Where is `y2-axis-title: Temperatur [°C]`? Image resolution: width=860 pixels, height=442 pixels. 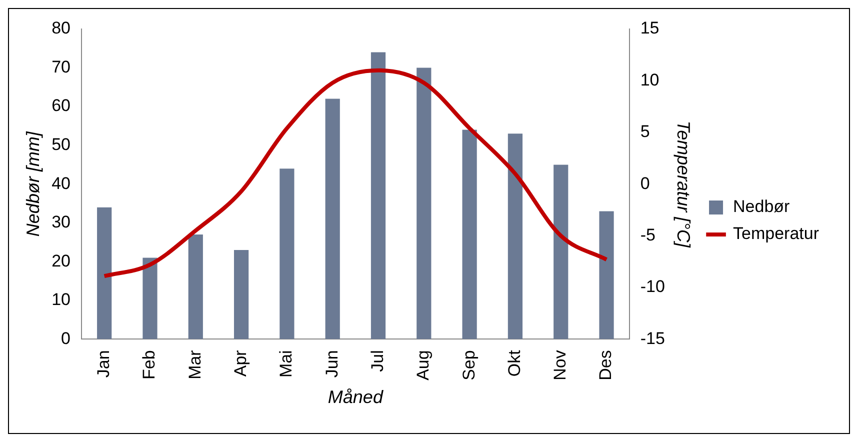 y2-axis-title: Temperatur [°C] is located at coordinates (684, 184).